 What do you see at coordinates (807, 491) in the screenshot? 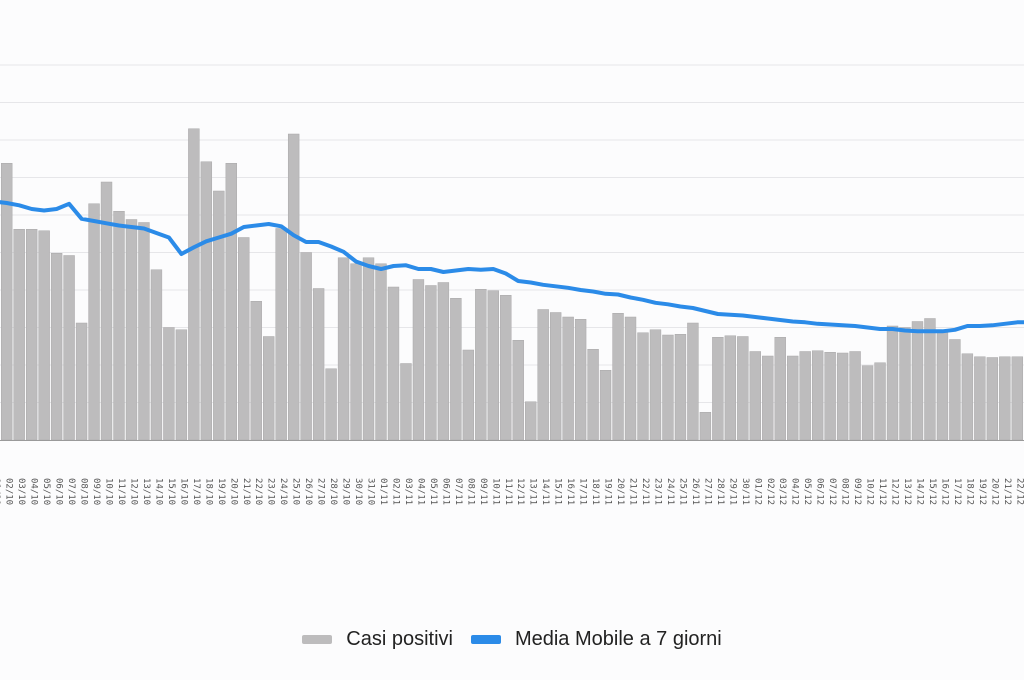
I see `x-tick-label: 05/12` at bounding box center [807, 491].